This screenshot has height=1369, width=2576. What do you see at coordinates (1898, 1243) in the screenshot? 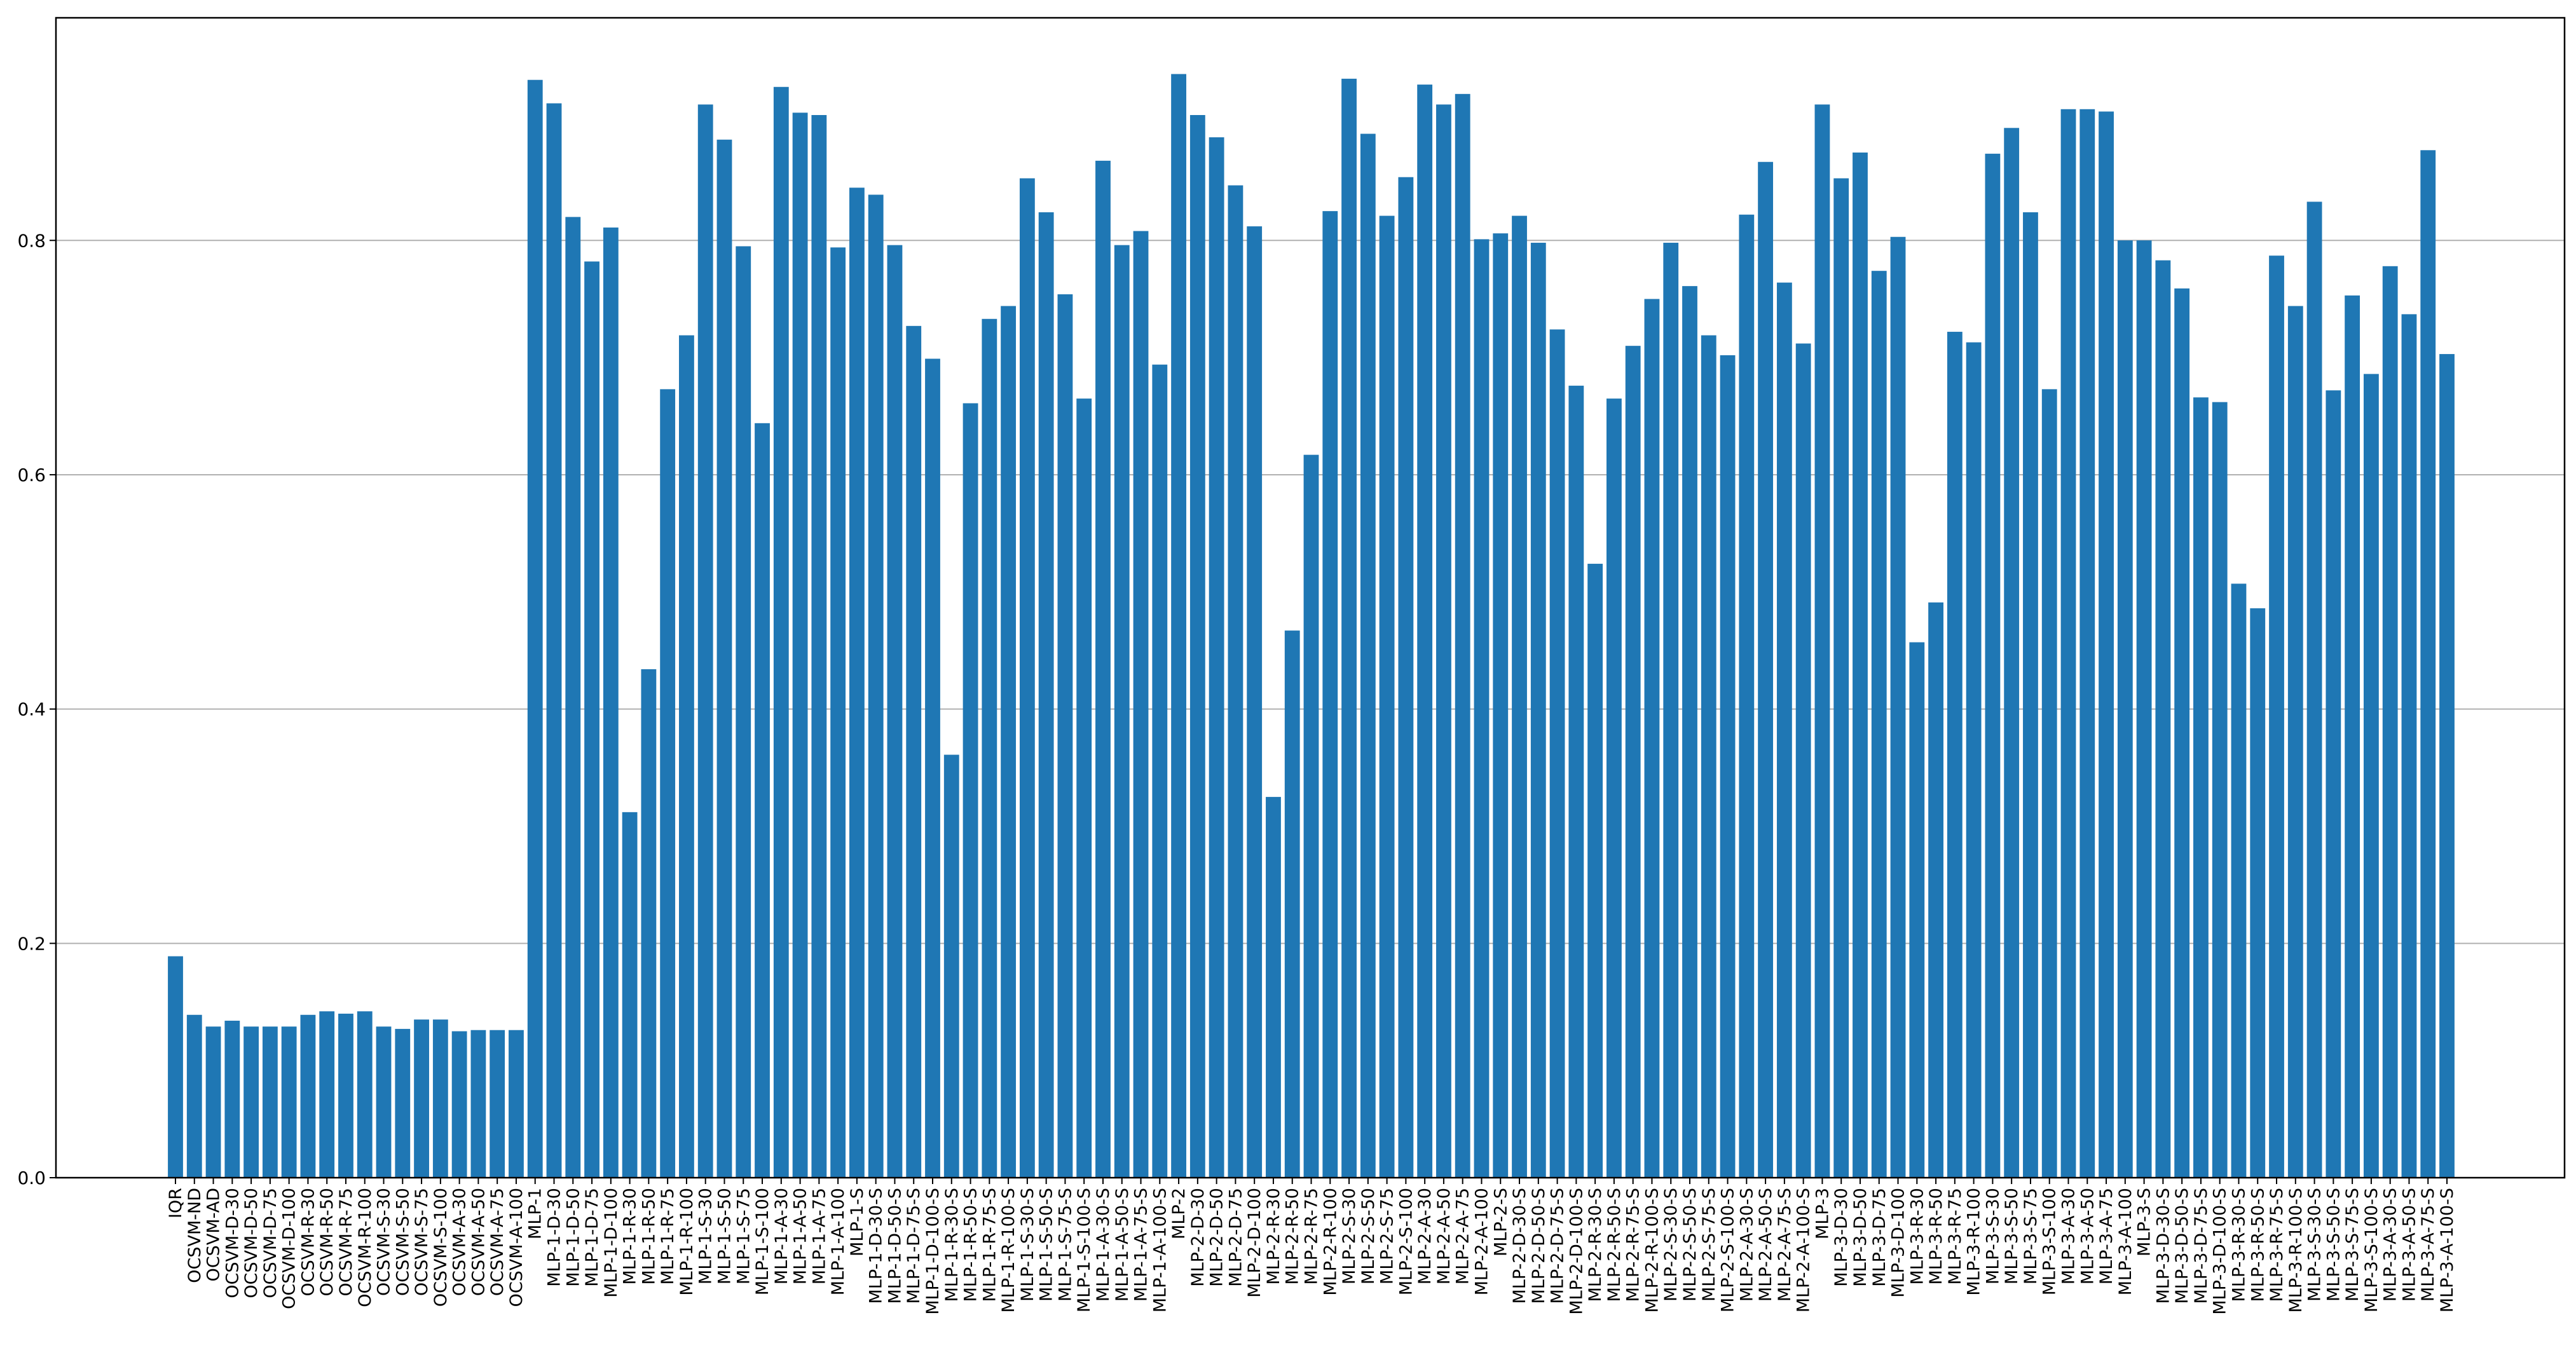
I see `x-tick-label: MLP-3-D-100` at bounding box center [1898, 1243].